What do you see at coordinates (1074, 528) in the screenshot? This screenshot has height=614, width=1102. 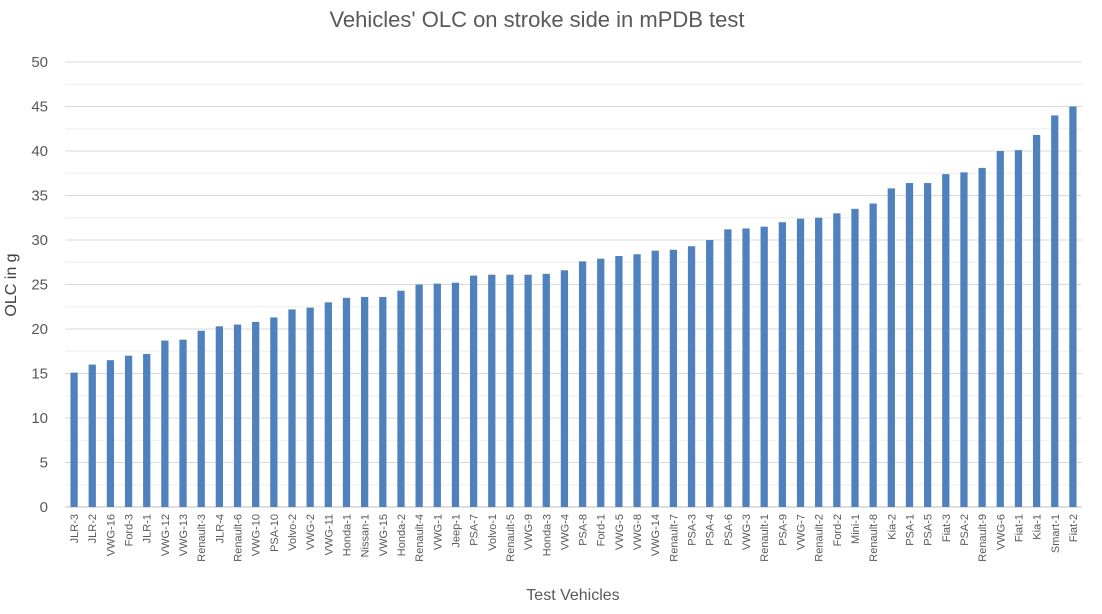 I see `x-tick-label: Fiat-2` at bounding box center [1074, 528].